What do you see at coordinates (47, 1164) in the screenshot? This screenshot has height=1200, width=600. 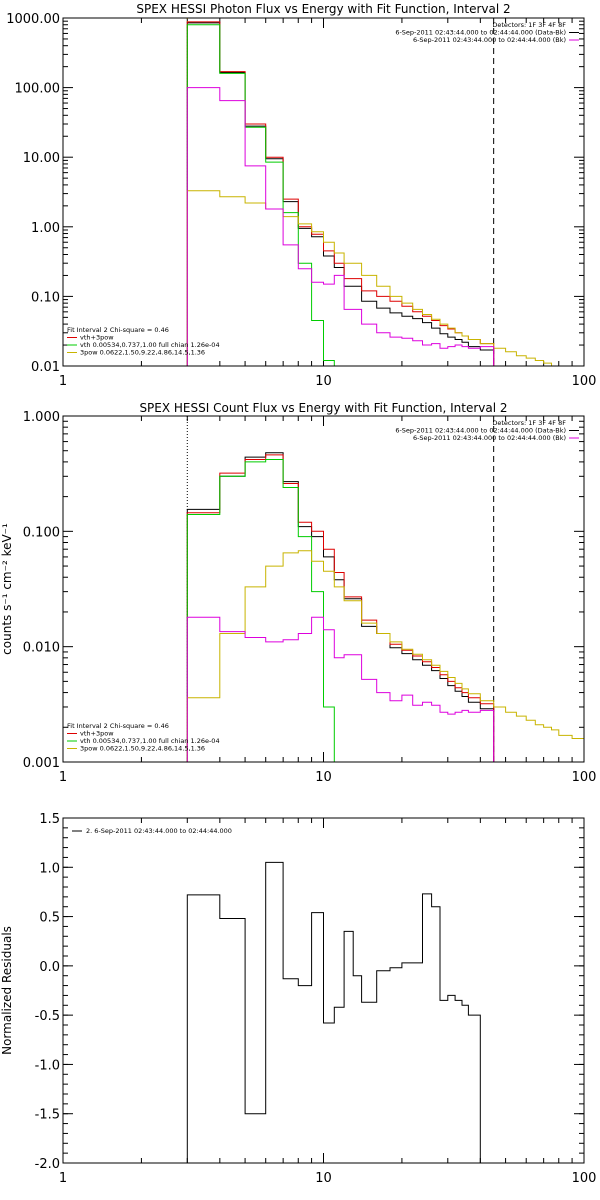 I see `y-tick-label: -2.0` at bounding box center [47, 1164].